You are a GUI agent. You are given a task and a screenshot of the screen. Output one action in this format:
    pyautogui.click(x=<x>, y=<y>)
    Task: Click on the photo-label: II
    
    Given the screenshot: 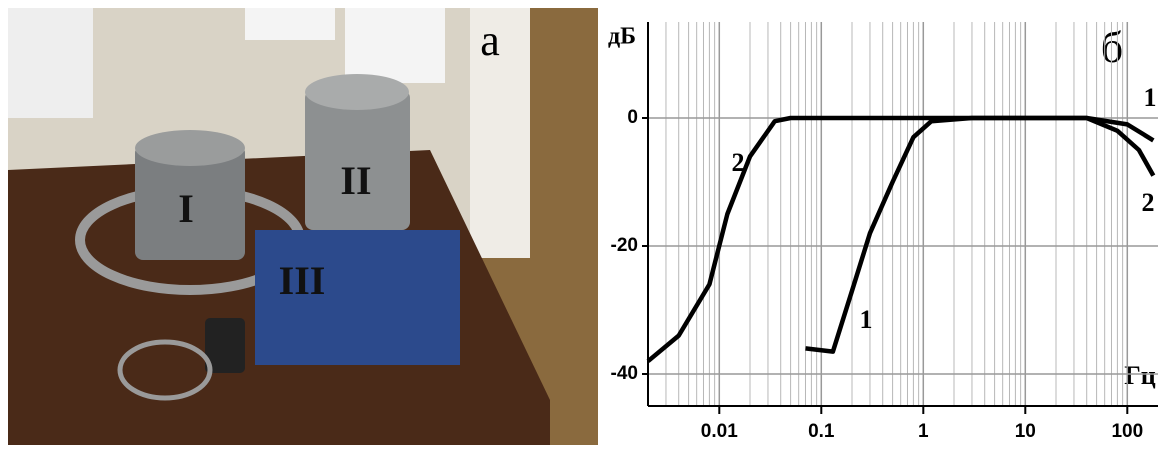 What is the action you would take?
    pyautogui.click(x=355, y=180)
    